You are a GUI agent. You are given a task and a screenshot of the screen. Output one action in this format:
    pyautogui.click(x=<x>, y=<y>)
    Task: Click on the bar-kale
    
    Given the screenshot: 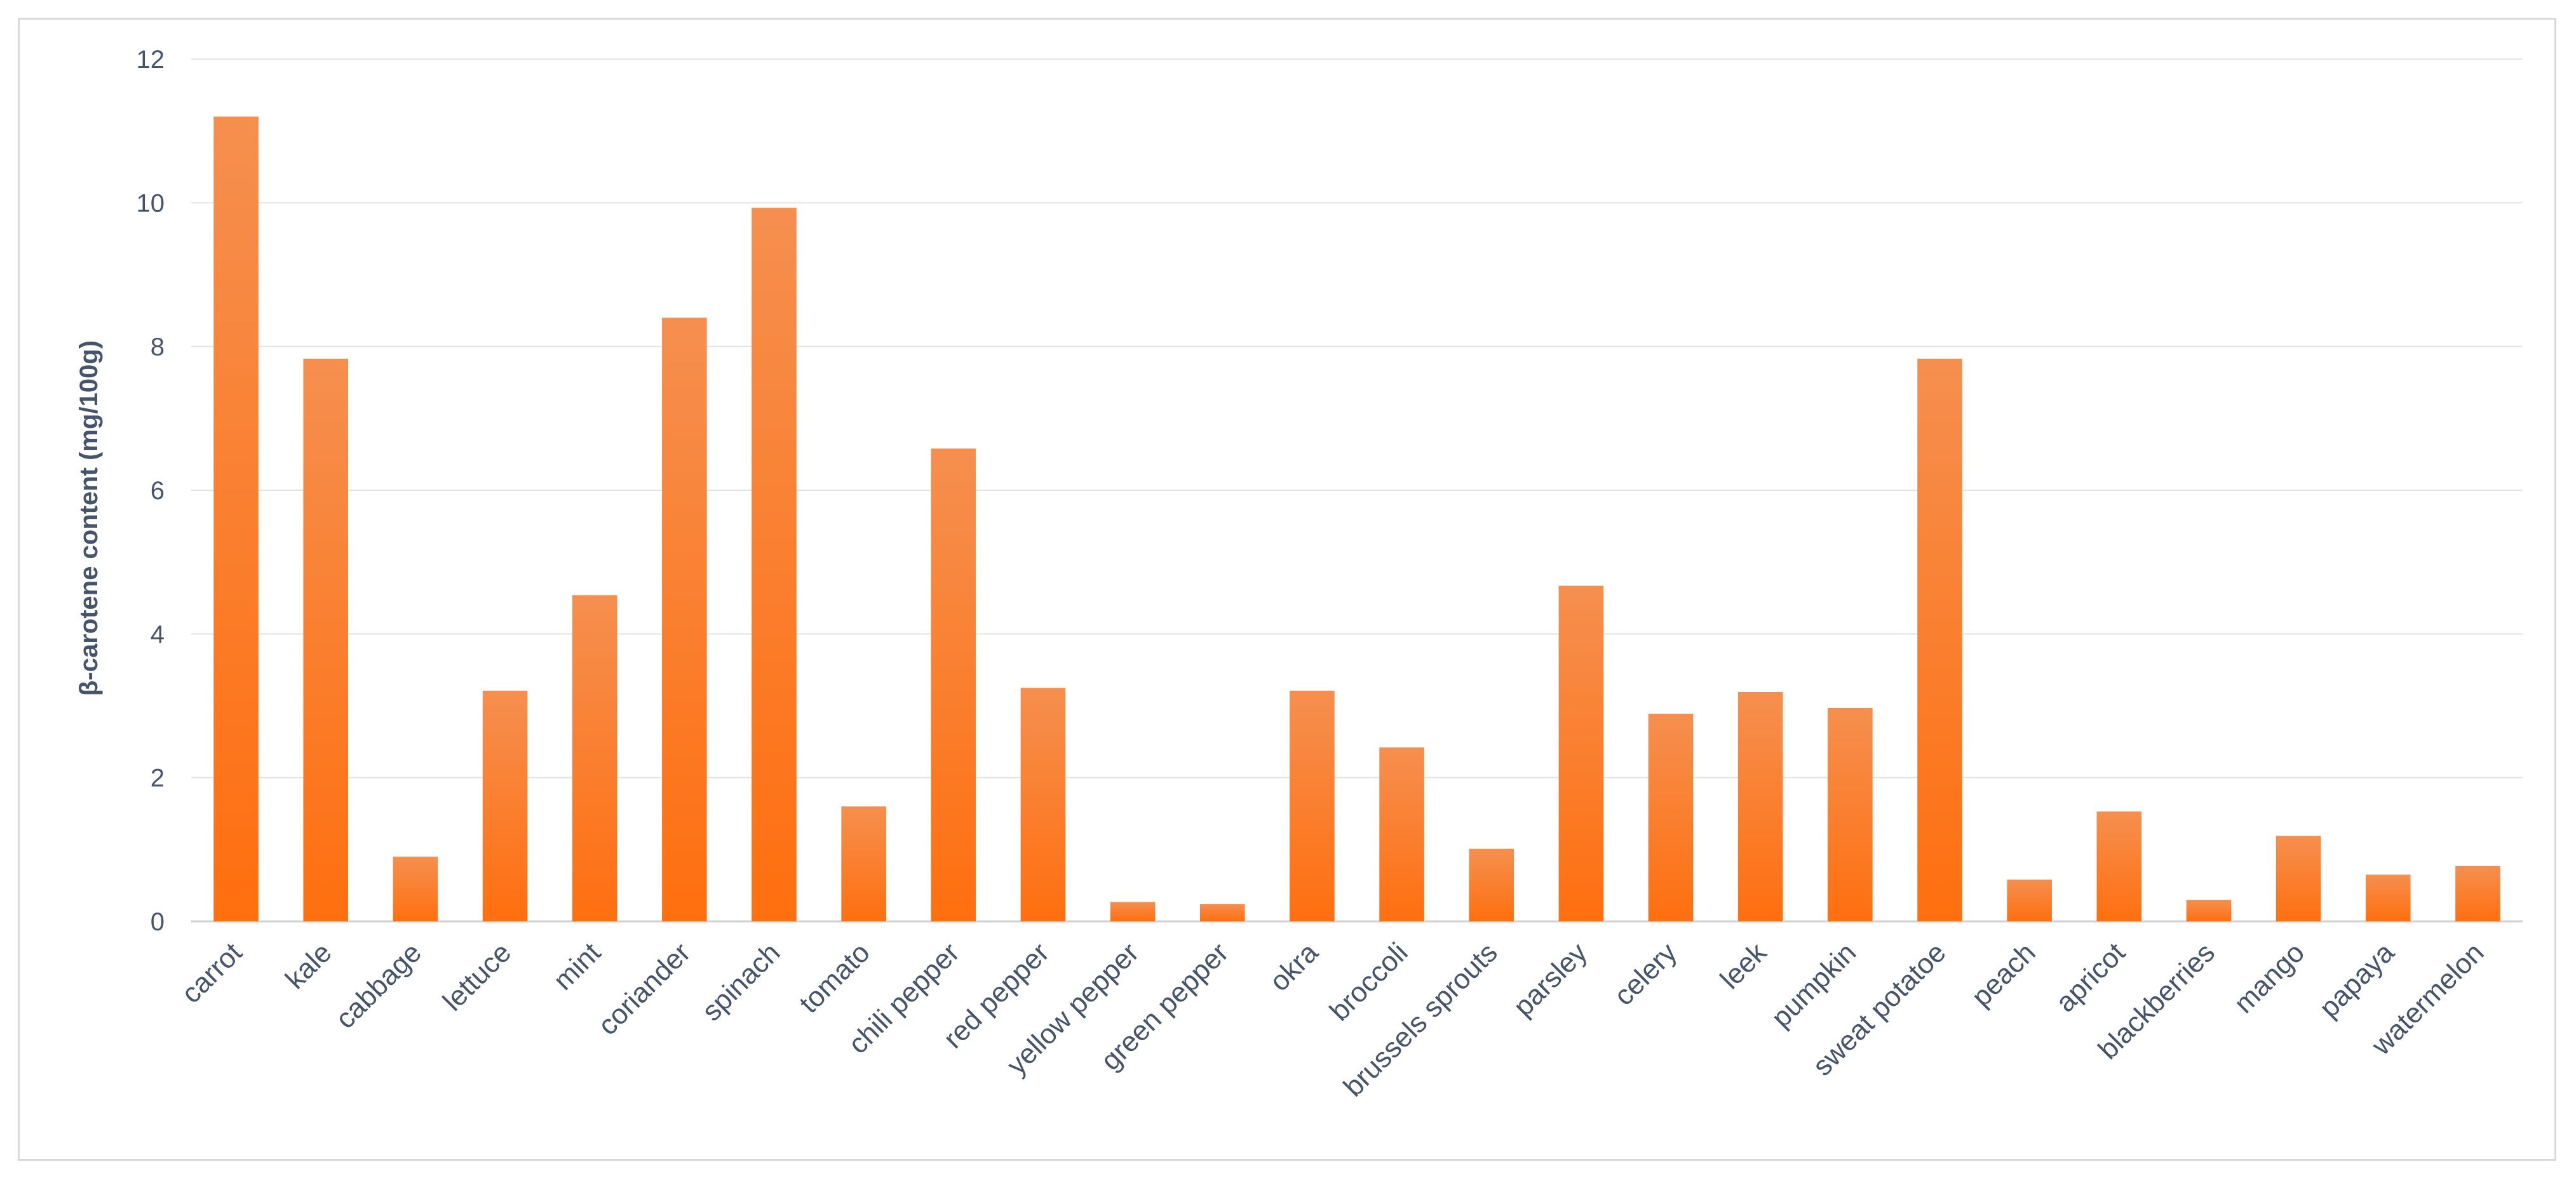 What is the action you would take?
    pyautogui.click(x=326, y=639)
    